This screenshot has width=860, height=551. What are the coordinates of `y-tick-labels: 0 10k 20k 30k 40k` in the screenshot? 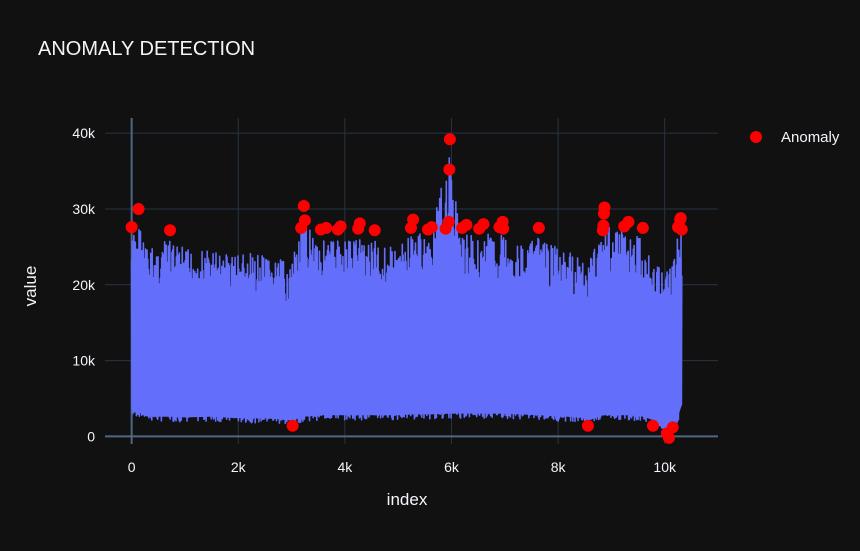 It's located at (84, 284).